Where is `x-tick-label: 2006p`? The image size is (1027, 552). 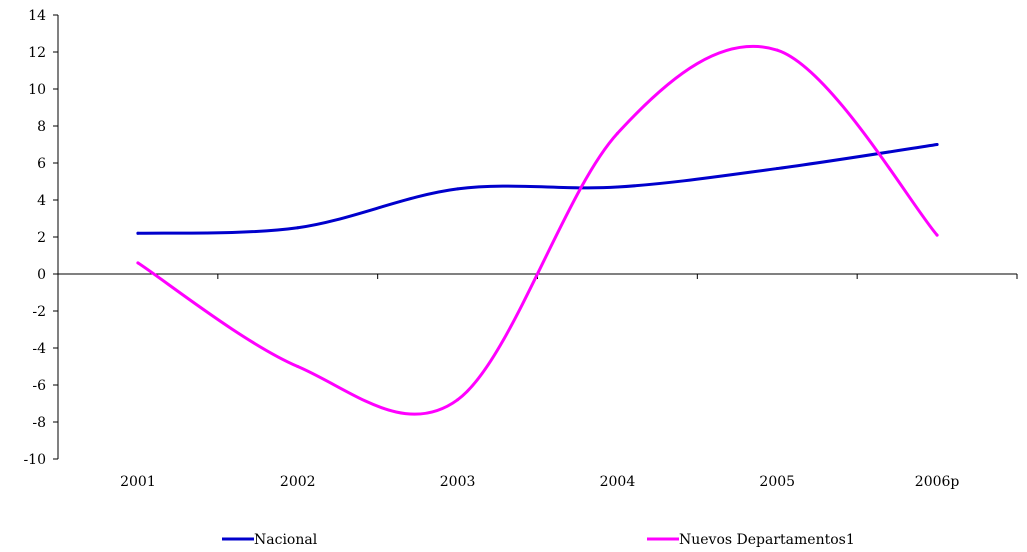 x-tick-label: 2006p is located at coordinates (937, 482).